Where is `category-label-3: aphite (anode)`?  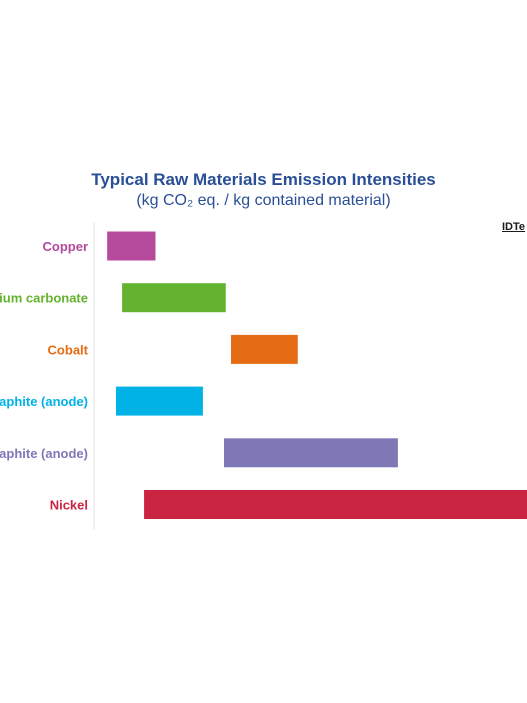 category-label-3: aphite (anode) is located at coordinates (44, 401).